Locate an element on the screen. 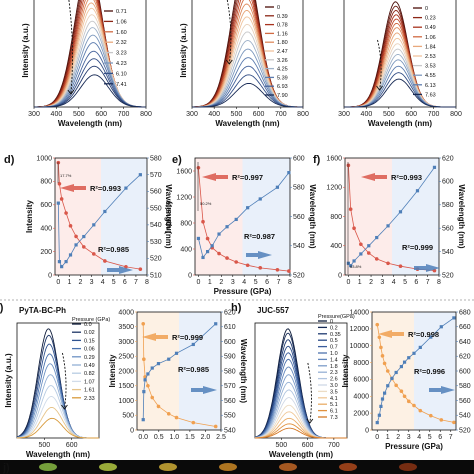 The height and width of the screenshot is (474, 474). y-tick-label: 10000 is located at coordinates (360, 346).